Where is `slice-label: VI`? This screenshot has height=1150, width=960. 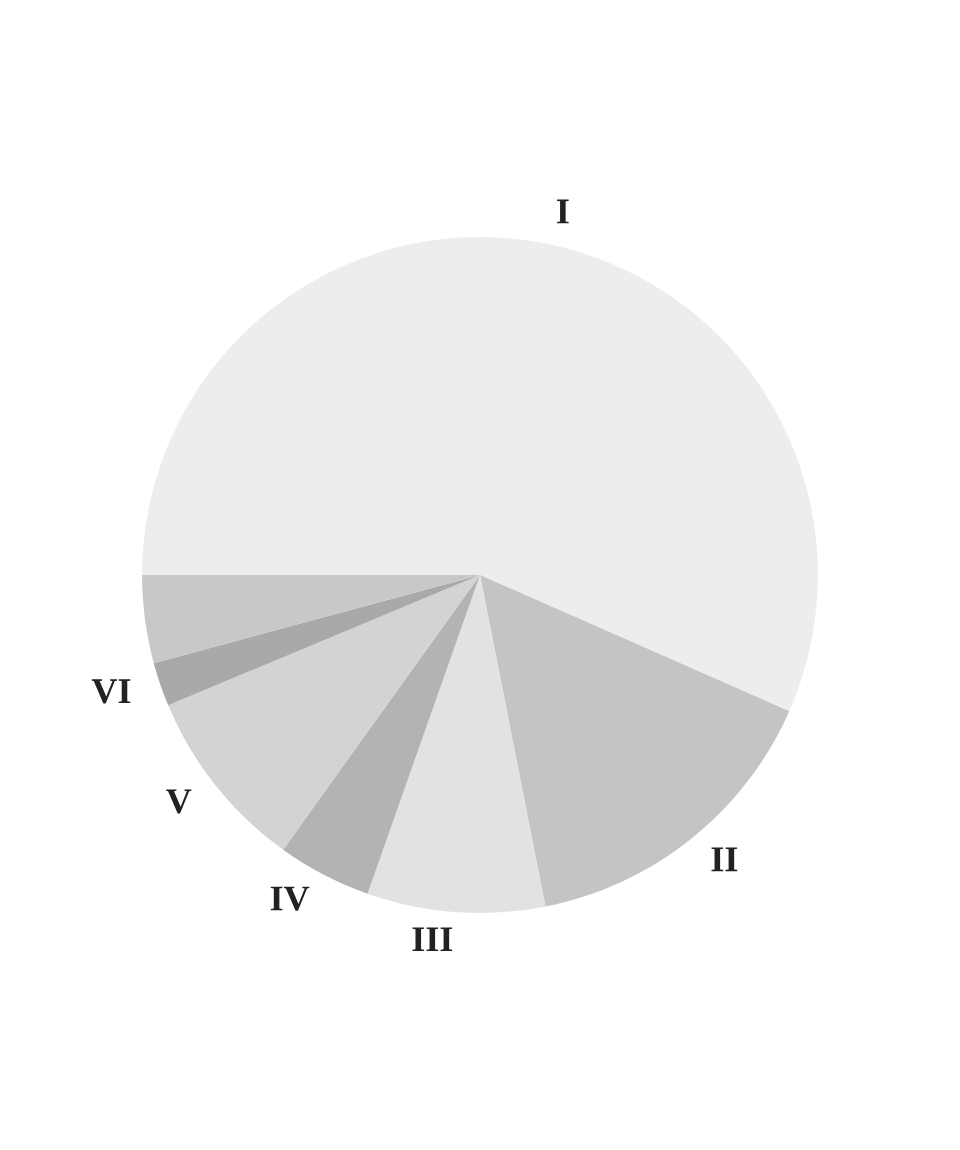 slice-label: VI is located at coordinates (111, 691).